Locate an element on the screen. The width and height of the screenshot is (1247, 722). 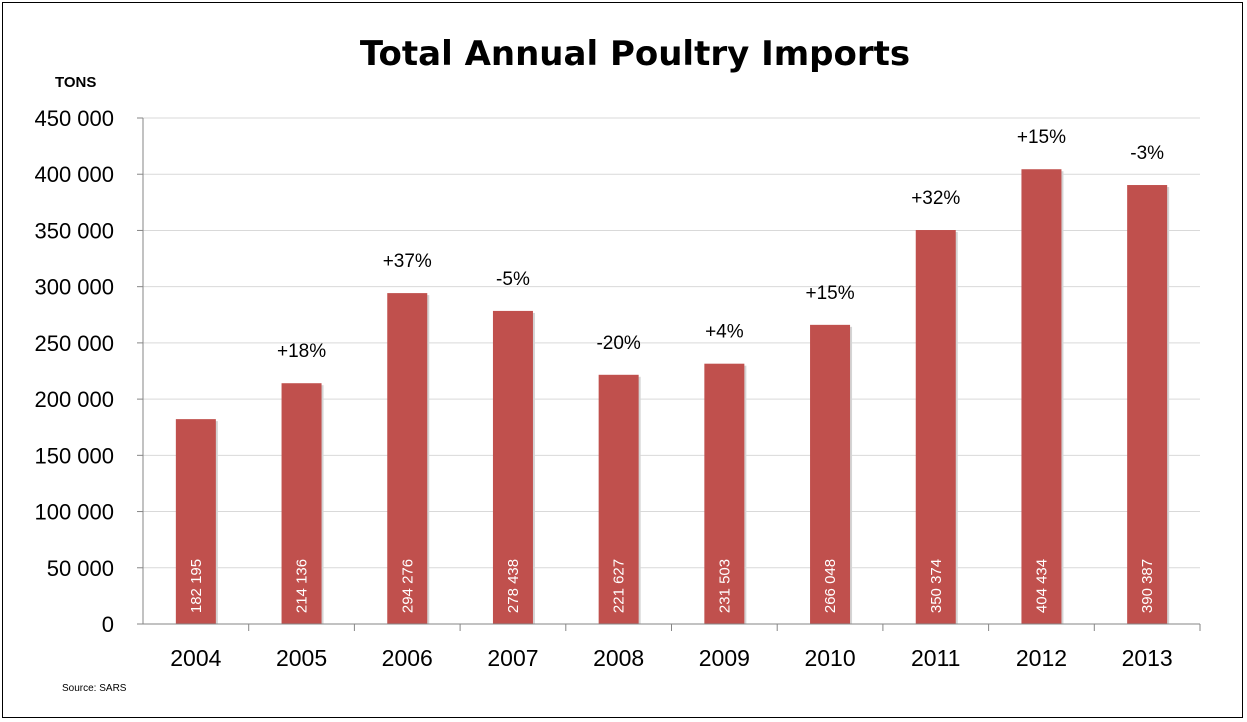
change-label: +4% is located at coordinates (724, 332).